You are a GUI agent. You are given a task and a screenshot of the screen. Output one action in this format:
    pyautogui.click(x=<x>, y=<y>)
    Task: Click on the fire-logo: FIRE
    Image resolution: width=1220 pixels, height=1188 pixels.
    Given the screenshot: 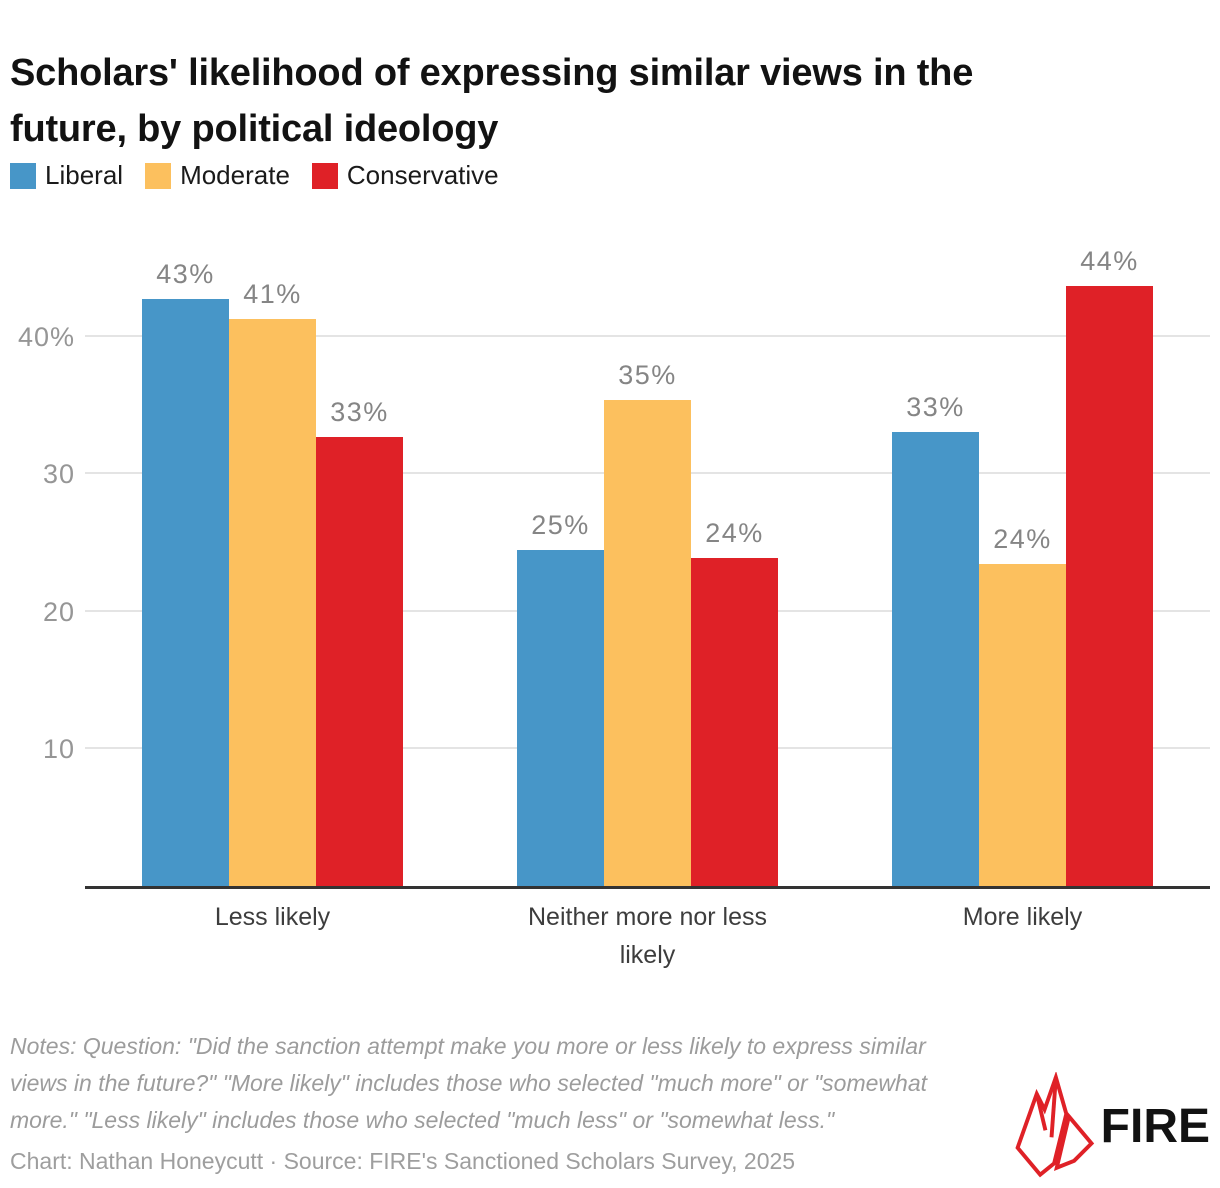 What is the action you would take?
    pyautogui.click(x=1112, y=1126)
    